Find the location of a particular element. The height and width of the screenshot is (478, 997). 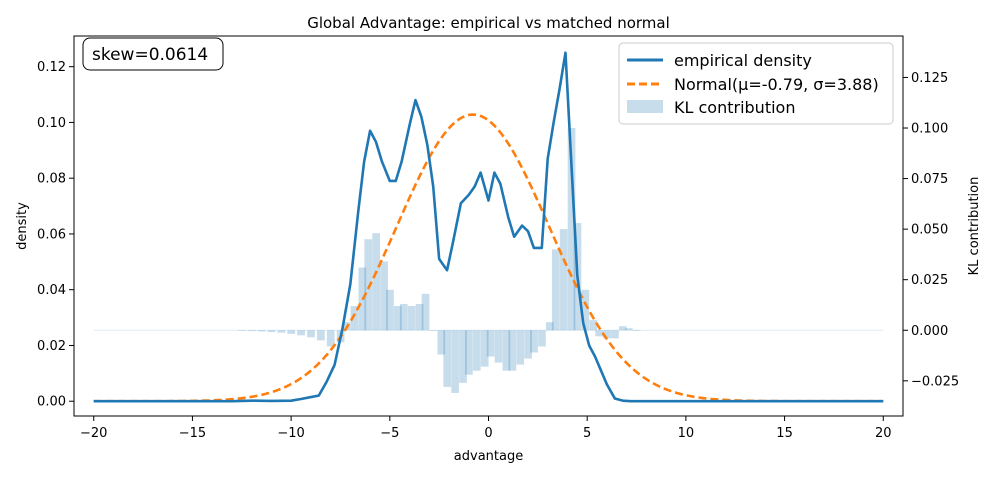

y-tick-label: 0.00 is located at coordinates (51, 402).